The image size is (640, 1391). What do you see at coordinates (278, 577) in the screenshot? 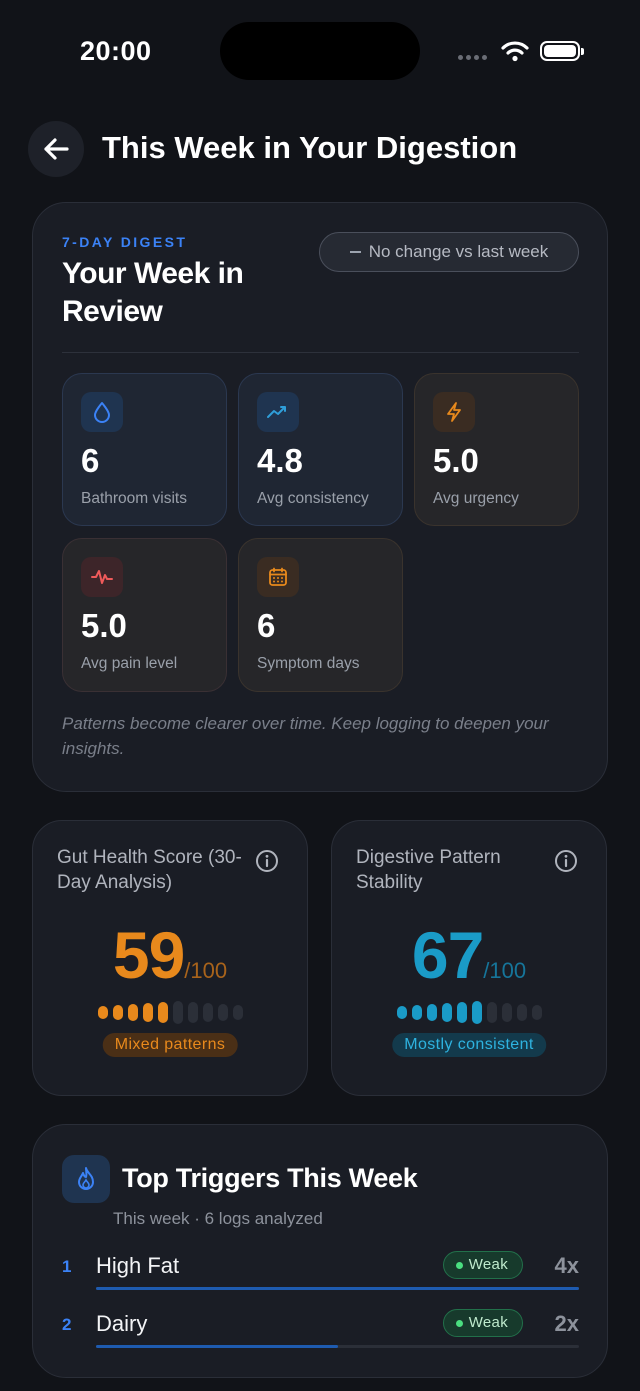
I see `calendar-icon` at bounding box center [278, 577].